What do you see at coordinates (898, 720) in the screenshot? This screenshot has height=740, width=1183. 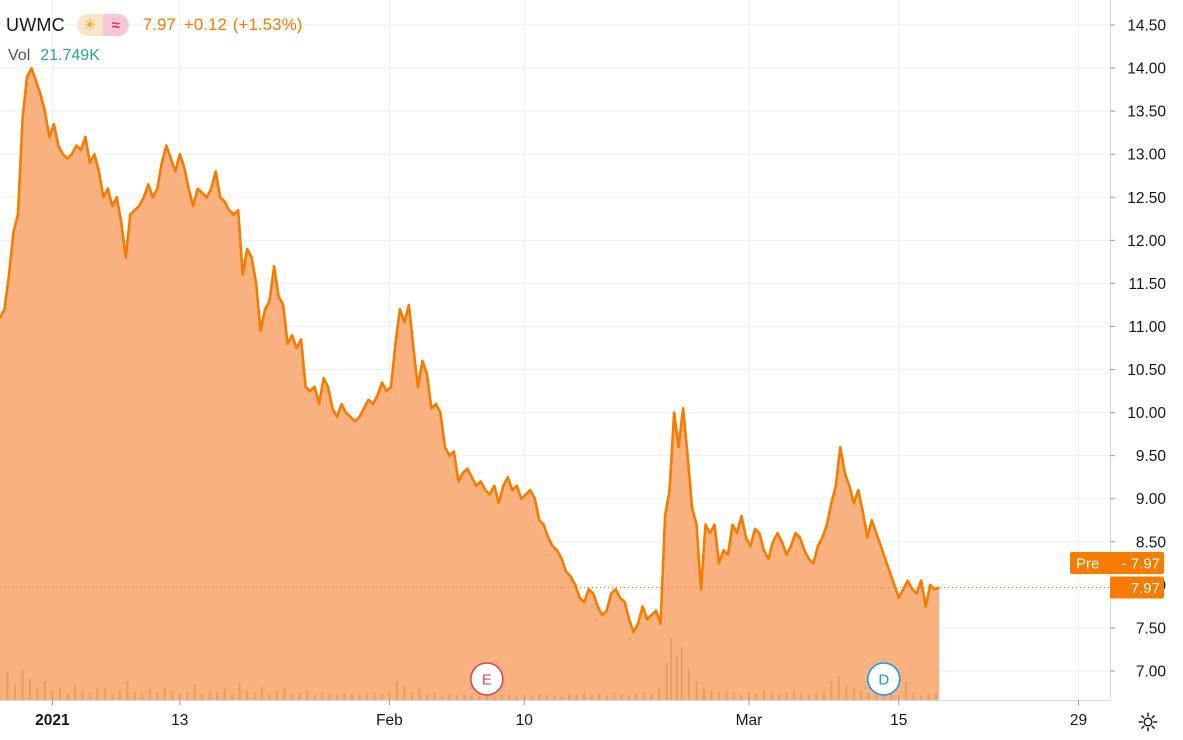 I see `x-tick-label: 15` at bounding box center [898, 720].